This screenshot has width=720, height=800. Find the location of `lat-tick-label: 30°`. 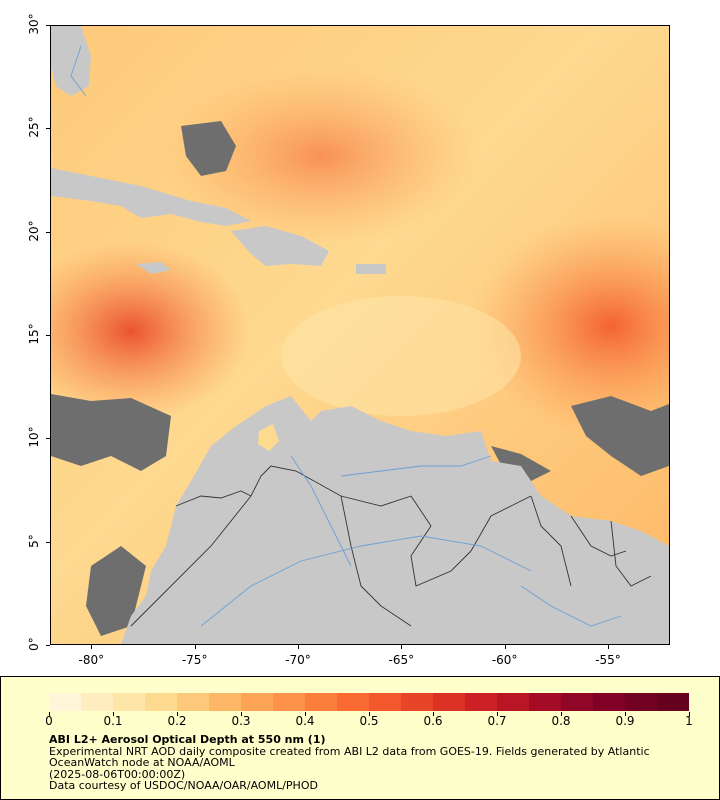

lat-tick-label: 30° is located at coordinates (34, 24).